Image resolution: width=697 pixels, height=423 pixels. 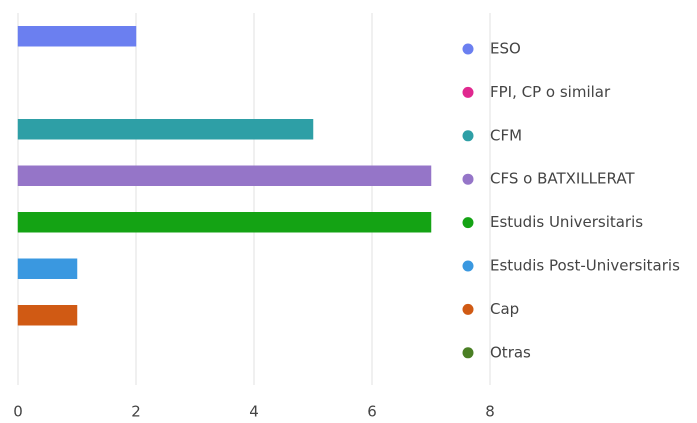 What do you see at coordinates (136, 412) in the screenshot?
I see `x-tick-label: 2` at bounding box center [136, 412].